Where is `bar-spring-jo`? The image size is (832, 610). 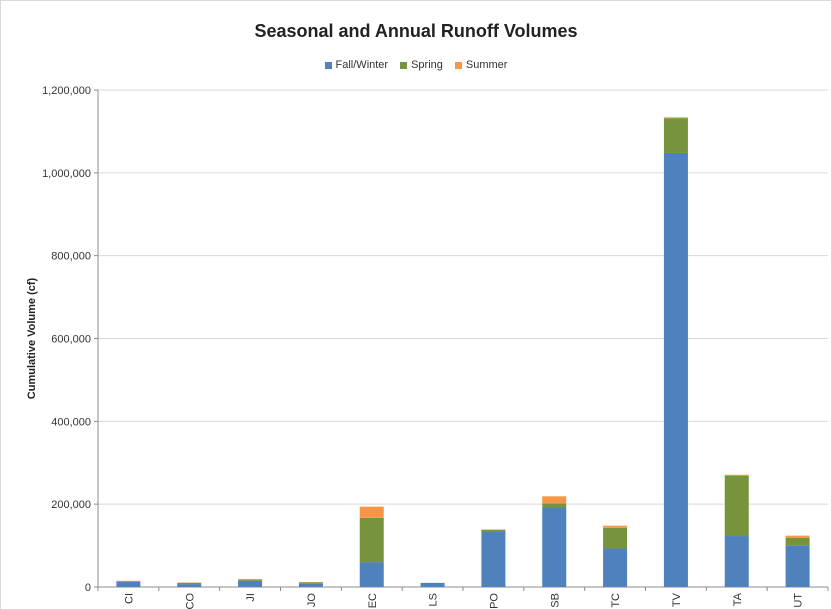
bar-spring-jo is located at coordinates (310, 583).